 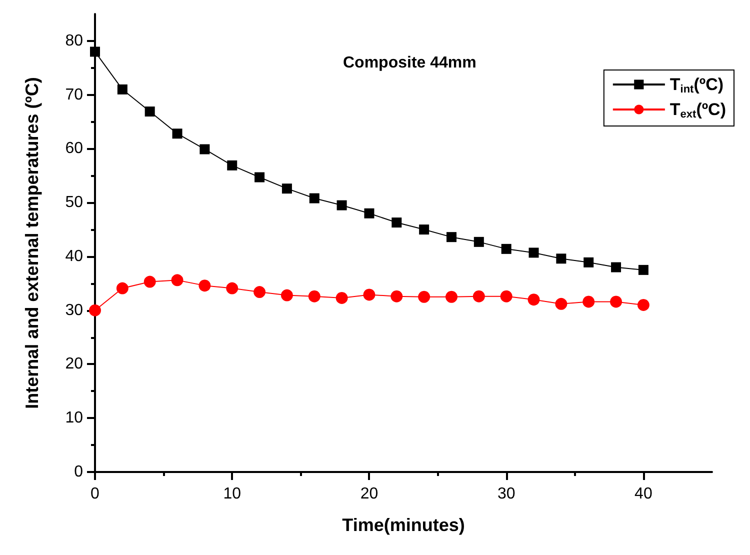 What do you see at coordinates (643, 494) in the screenshot?
I see `x-tick-label: 40` at bounding box center [643, 494].